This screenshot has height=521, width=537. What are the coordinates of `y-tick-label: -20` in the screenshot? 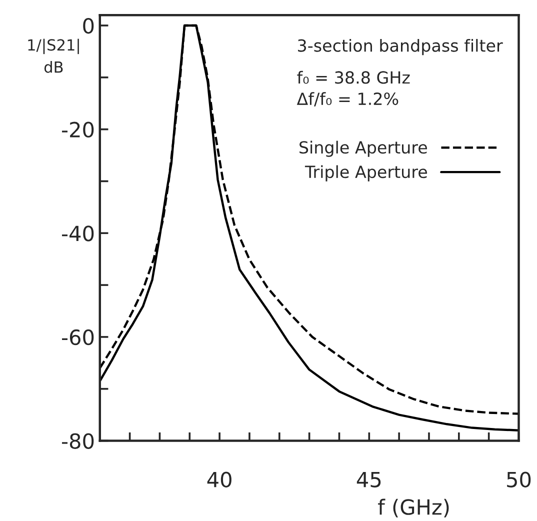 It's located at (78, 130).